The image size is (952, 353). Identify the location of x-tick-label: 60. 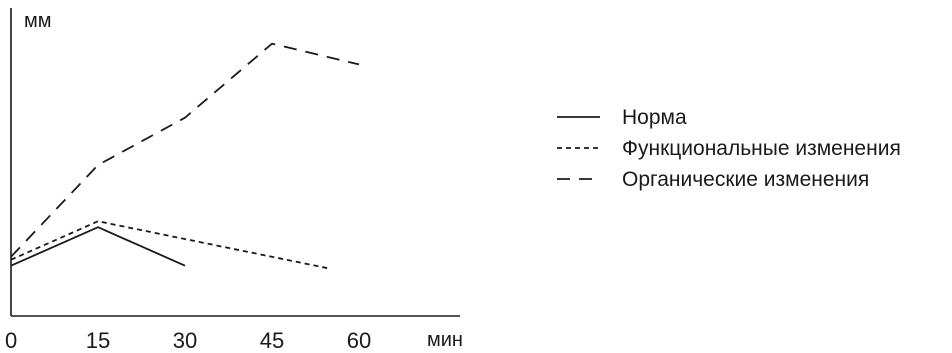
(359, 340).